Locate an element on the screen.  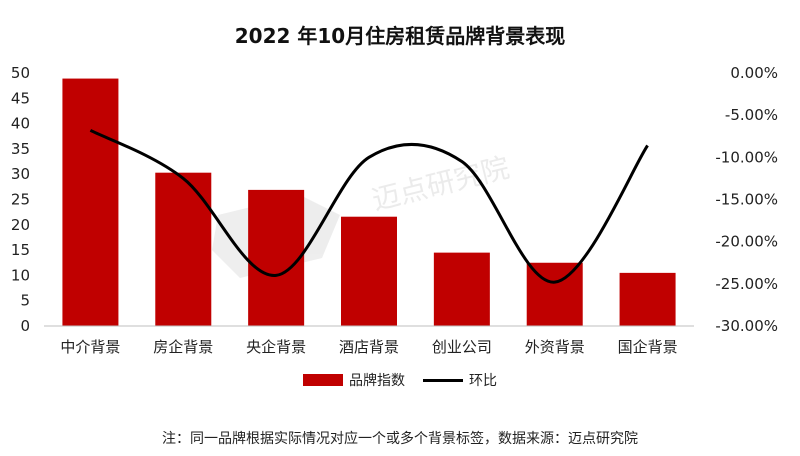
legend: 品牌指数 环比 is located at coordinates (400, 380).